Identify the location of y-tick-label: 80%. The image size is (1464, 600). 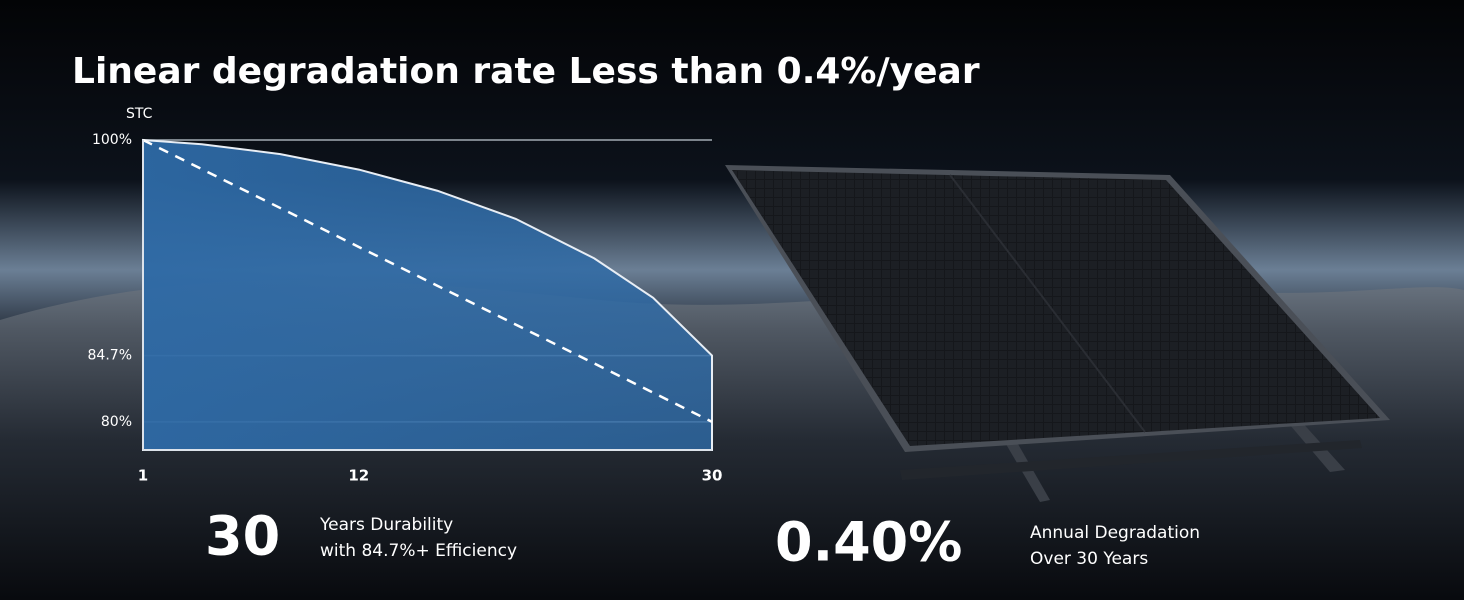
(116, 422).